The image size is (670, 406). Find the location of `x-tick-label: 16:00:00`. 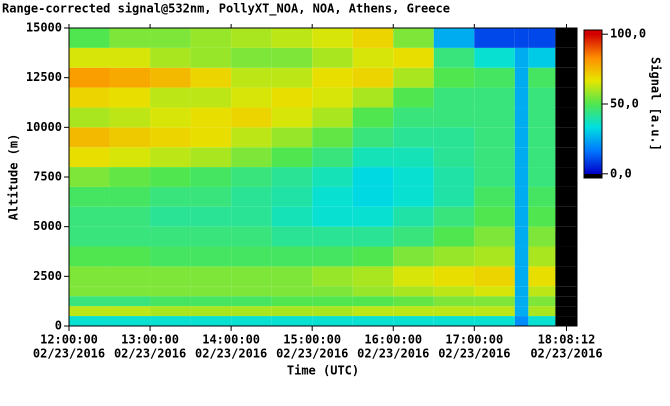

x-tick-label: 16:00:00 is located at coordinates (393, 340).